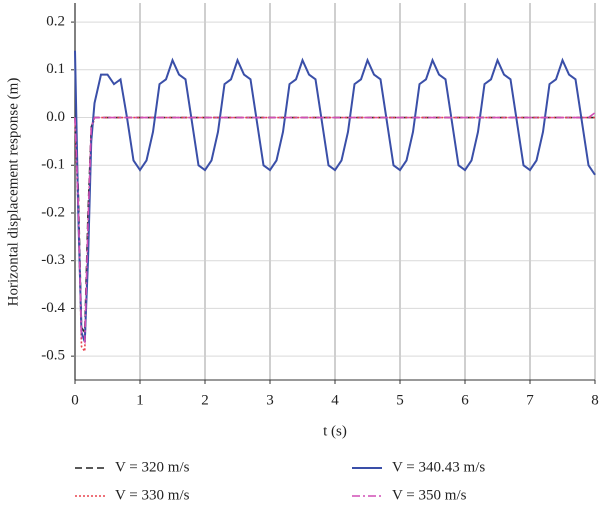 This screenshot has height=515, width=600. Describe the element at coordinates (53, 165) in the screenshot. I see `y-tick-label: -0.1` at that location.